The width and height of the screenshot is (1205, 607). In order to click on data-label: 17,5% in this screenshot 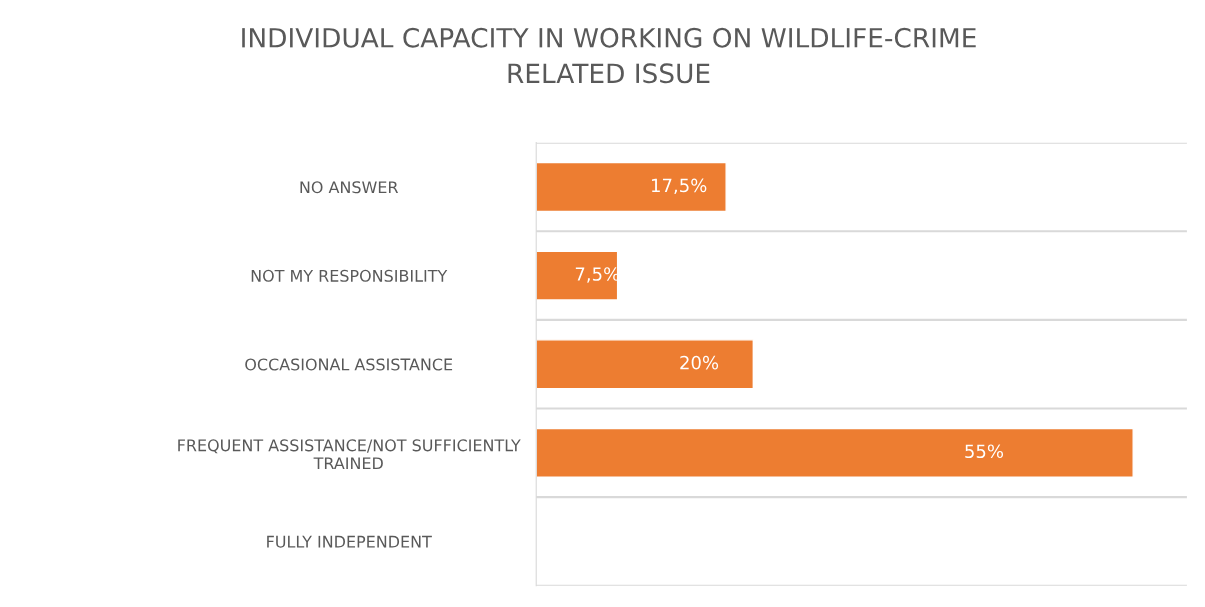, I will do `click(679, 186)`.